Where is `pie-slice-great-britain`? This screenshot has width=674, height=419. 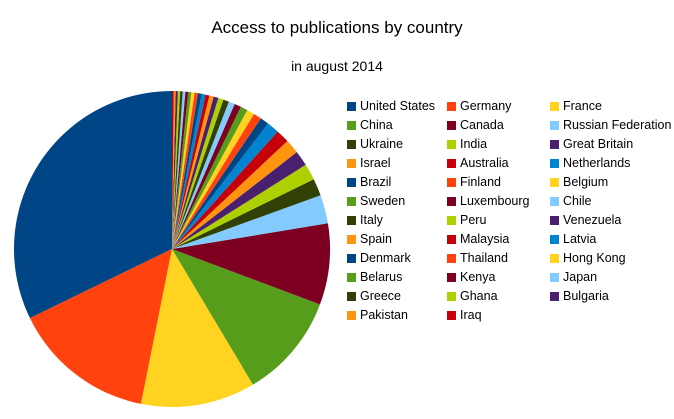
pie-slice-great-britain is located at coordinates (239, 200).